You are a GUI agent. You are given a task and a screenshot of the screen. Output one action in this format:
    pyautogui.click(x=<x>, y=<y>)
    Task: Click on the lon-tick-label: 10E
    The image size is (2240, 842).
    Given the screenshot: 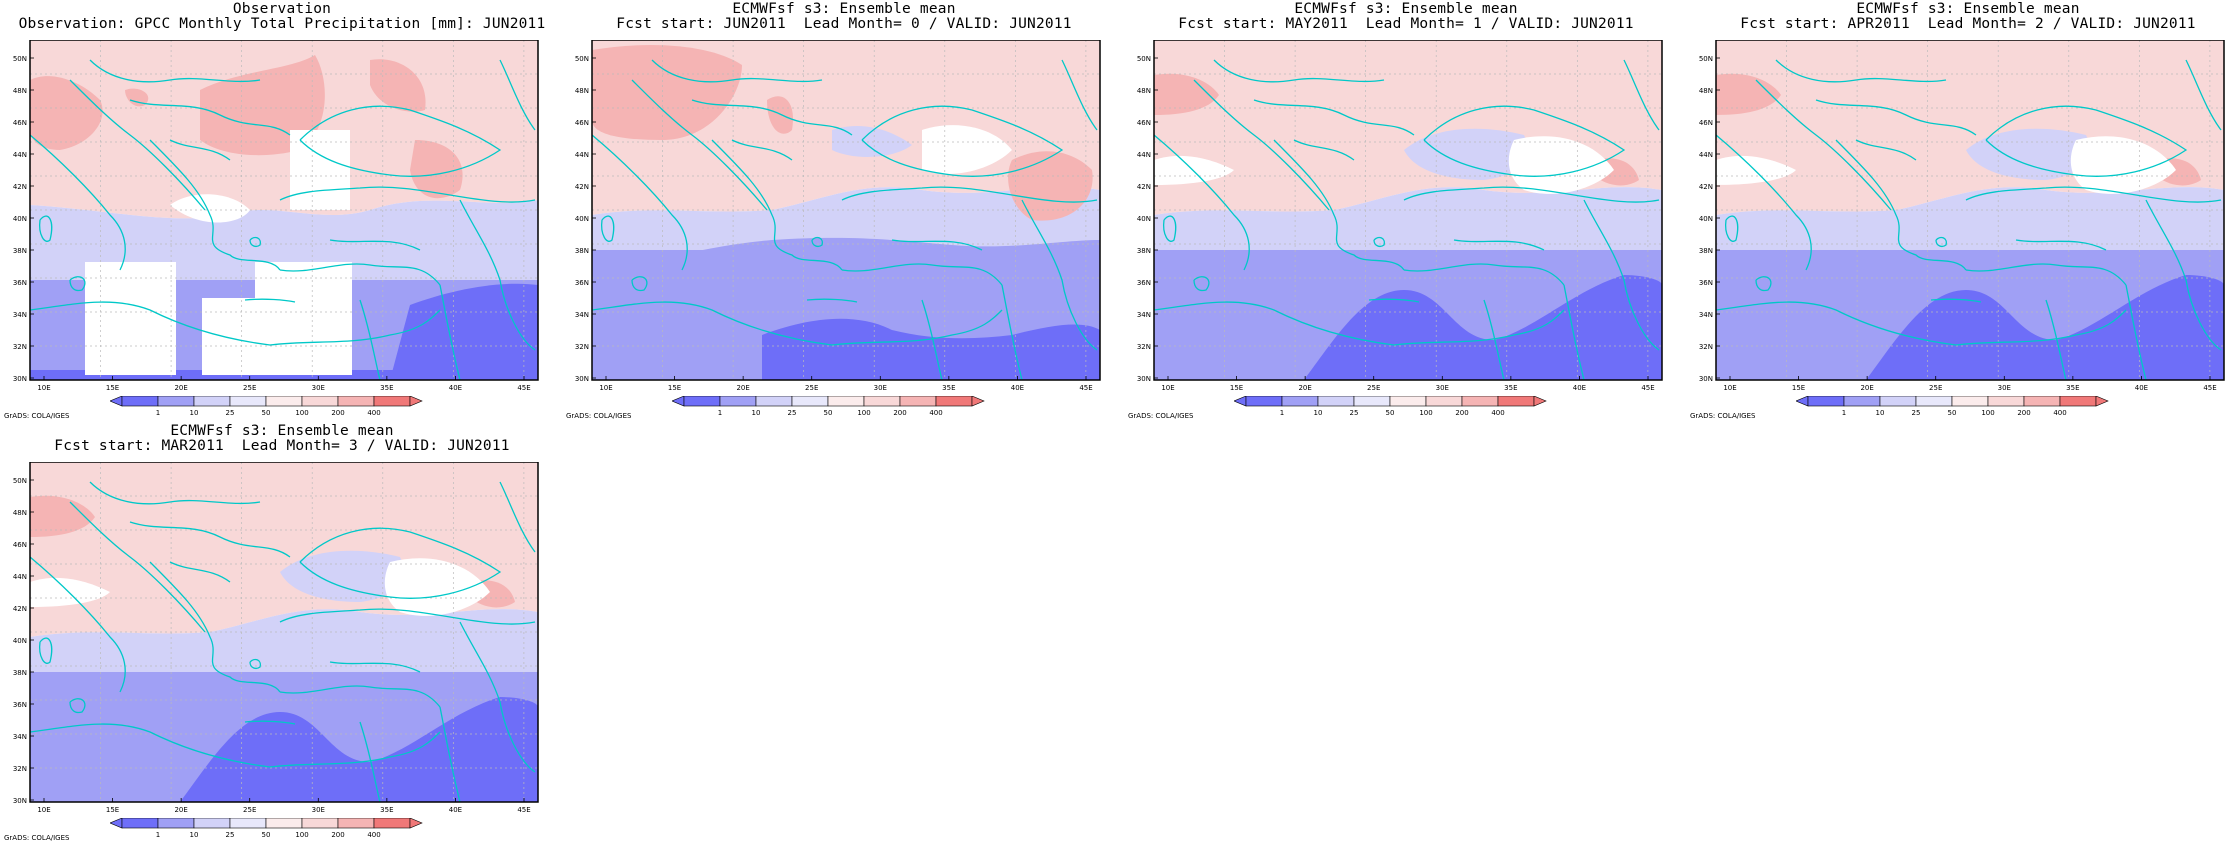 What is the action you would take?
    pyautogui.click(x=43, y=388)
    